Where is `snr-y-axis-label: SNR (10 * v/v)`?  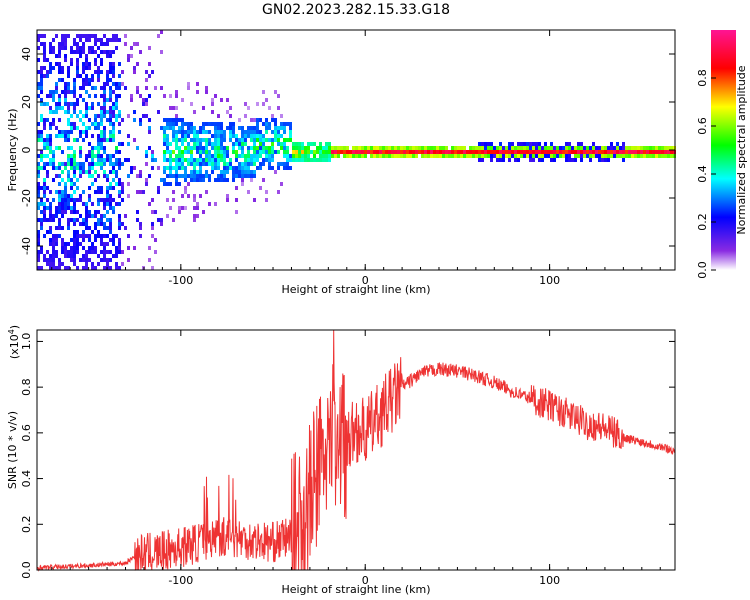
snr-y-axis-label: SNR (10 * v/v) is located at coordinates (12, 450).